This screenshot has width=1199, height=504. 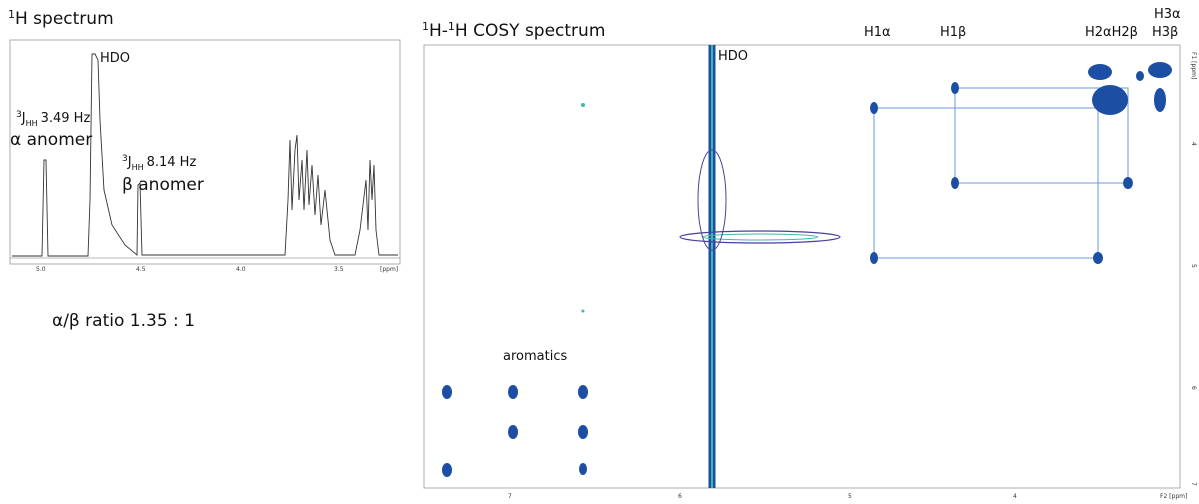 I want to click on left-frame, so click(x=205, y=152).